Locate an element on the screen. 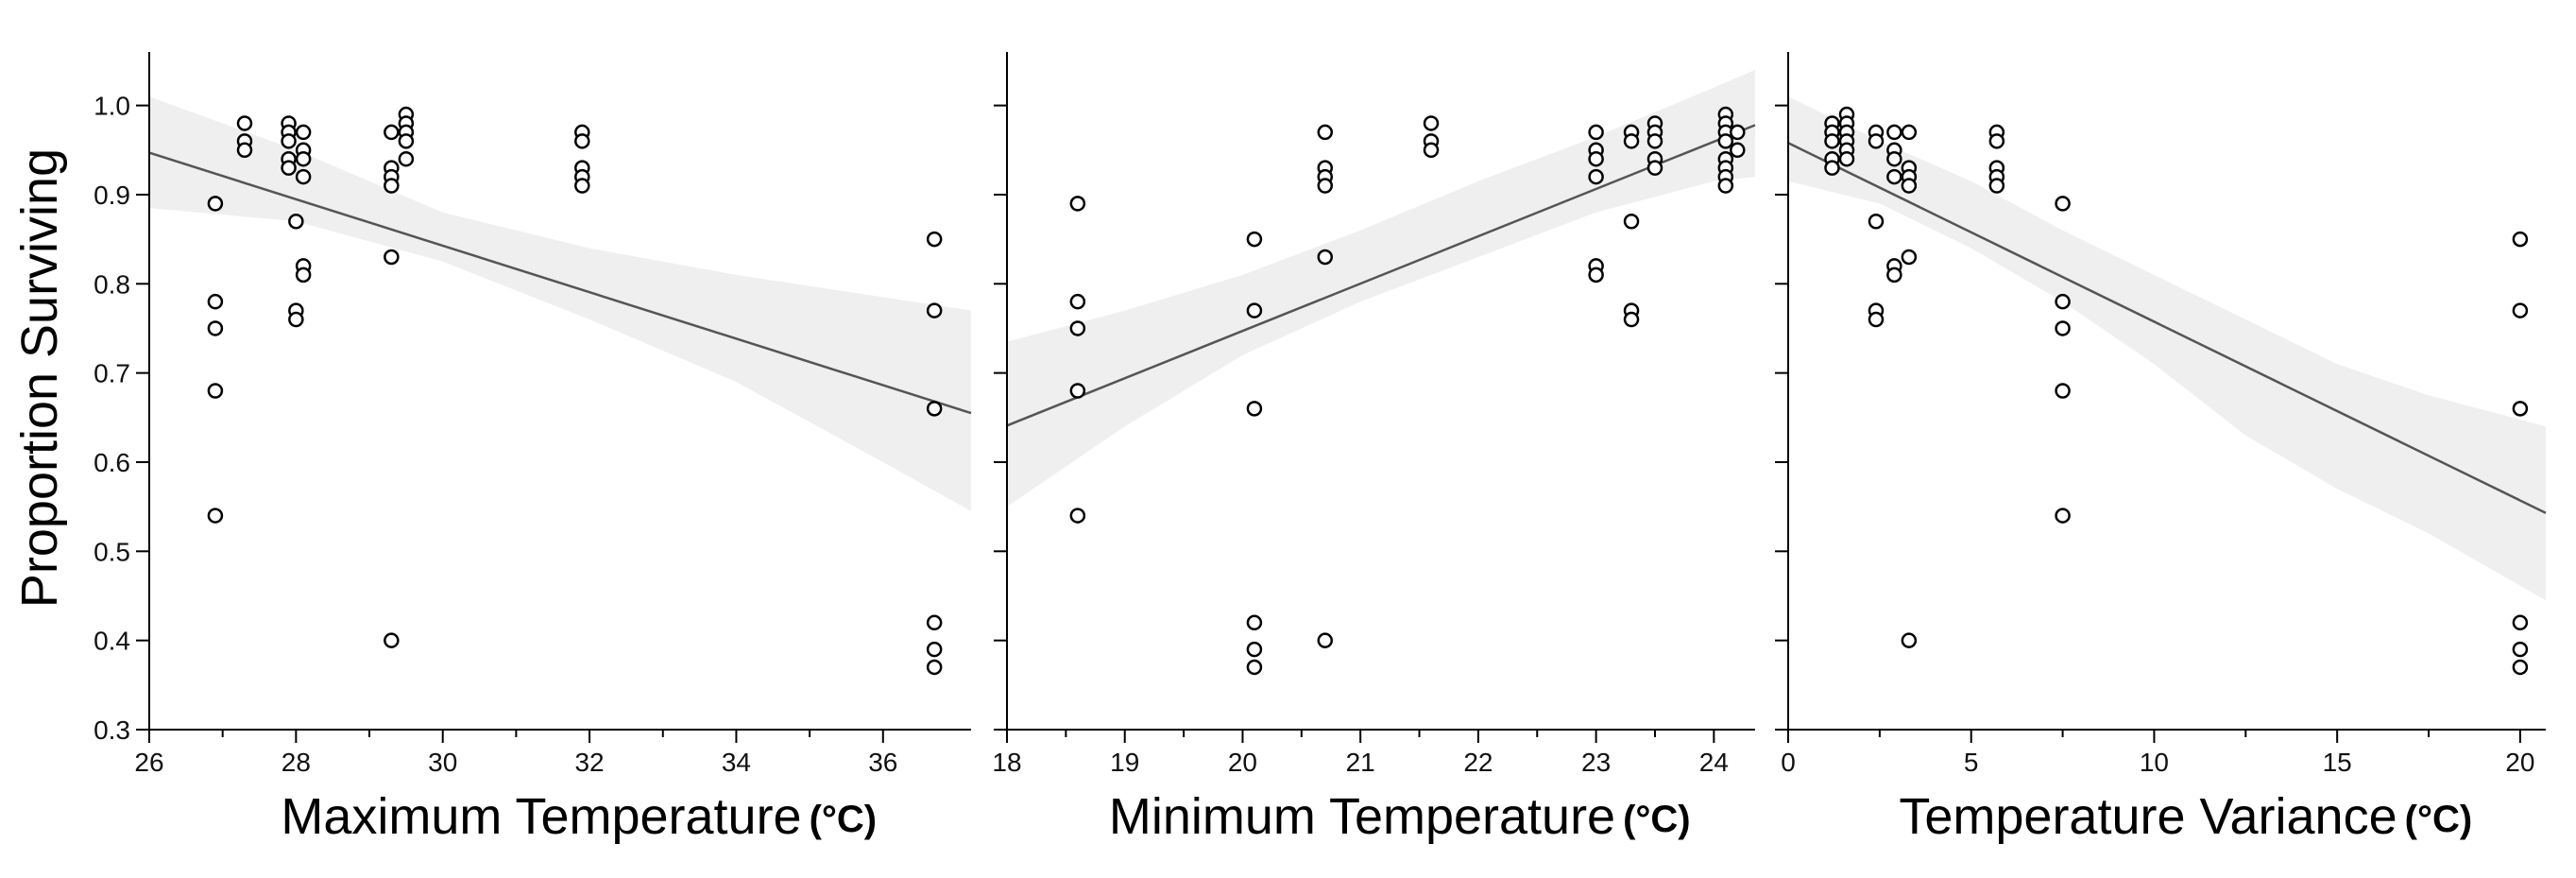 This screenshot has width=2576, height=878. confidence-band is located at coordinates (1381, 289).